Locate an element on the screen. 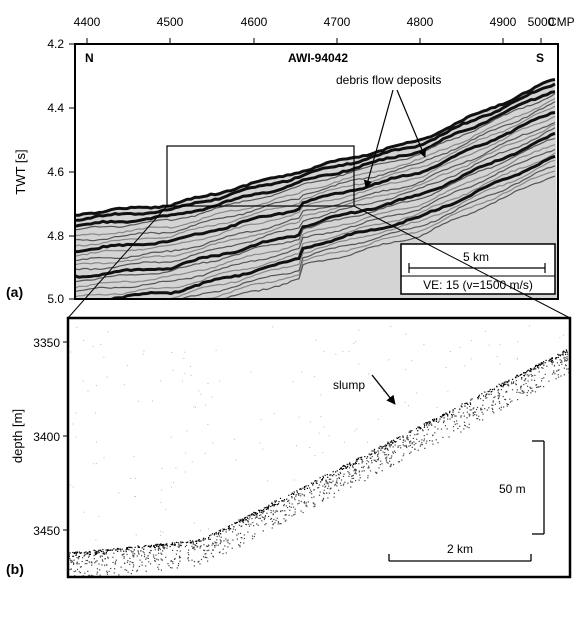 This screenshot has width=583, height=619. scale-bar-5km is located at coordinates (477, 268).